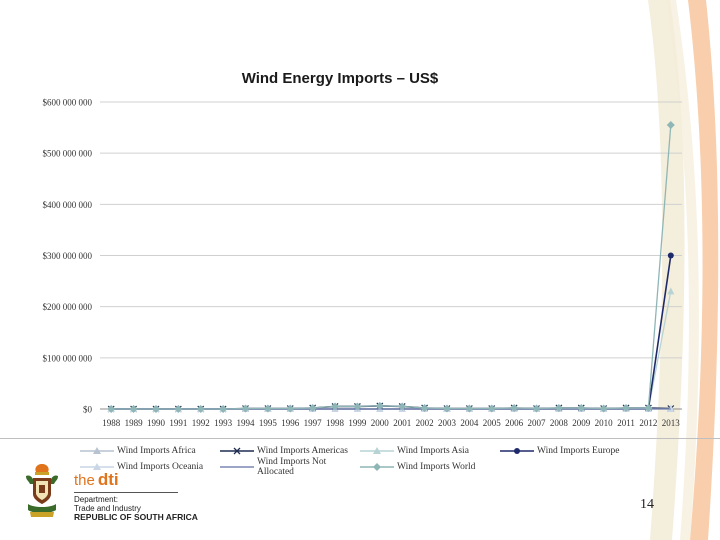 This screenshot has width=720, height=540. I want to click on data-point-asia, so click(671, 291).